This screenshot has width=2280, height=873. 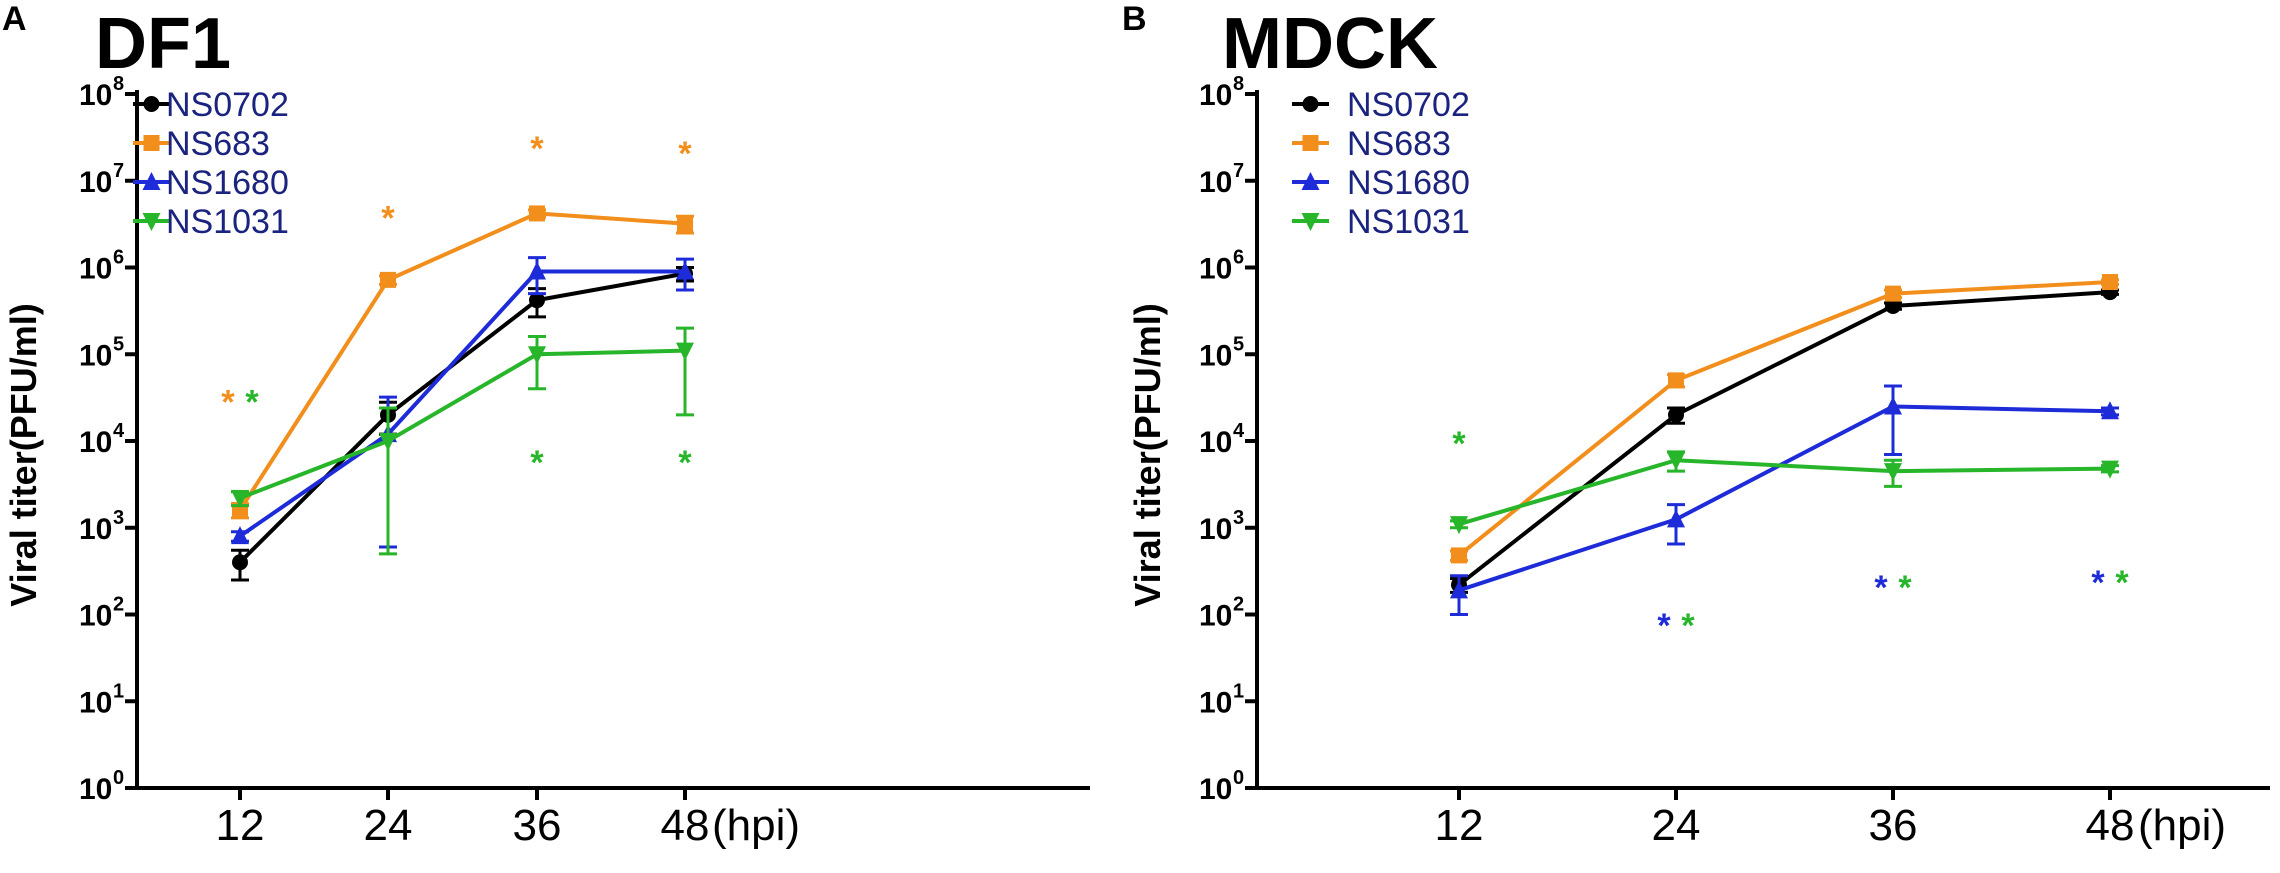 I want to click on panel-letter-a: A, so click(x=14, y=19).